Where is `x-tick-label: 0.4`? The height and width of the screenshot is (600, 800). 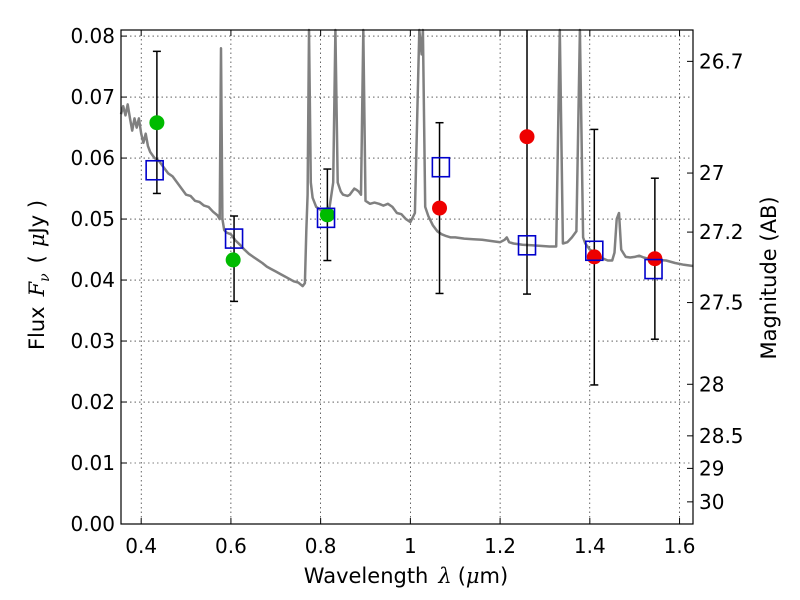
x-tick-label: 0.4 is located at coordinates (141, 546).